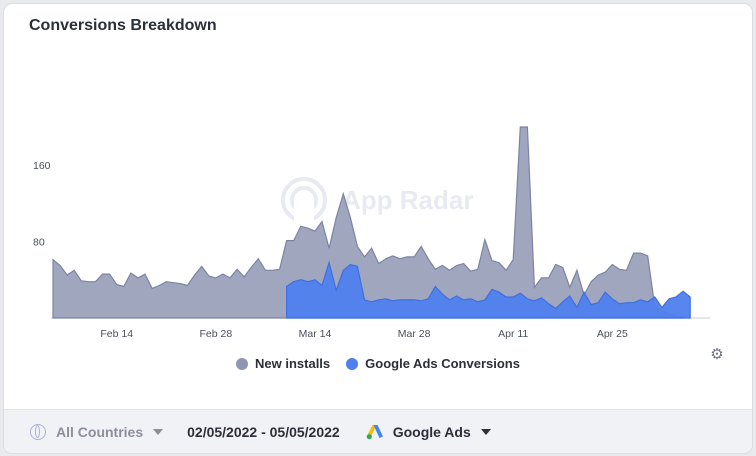 This screenshot has height=456, width=756. I want to click on watermark-text: App Radar, so click(408, 199).